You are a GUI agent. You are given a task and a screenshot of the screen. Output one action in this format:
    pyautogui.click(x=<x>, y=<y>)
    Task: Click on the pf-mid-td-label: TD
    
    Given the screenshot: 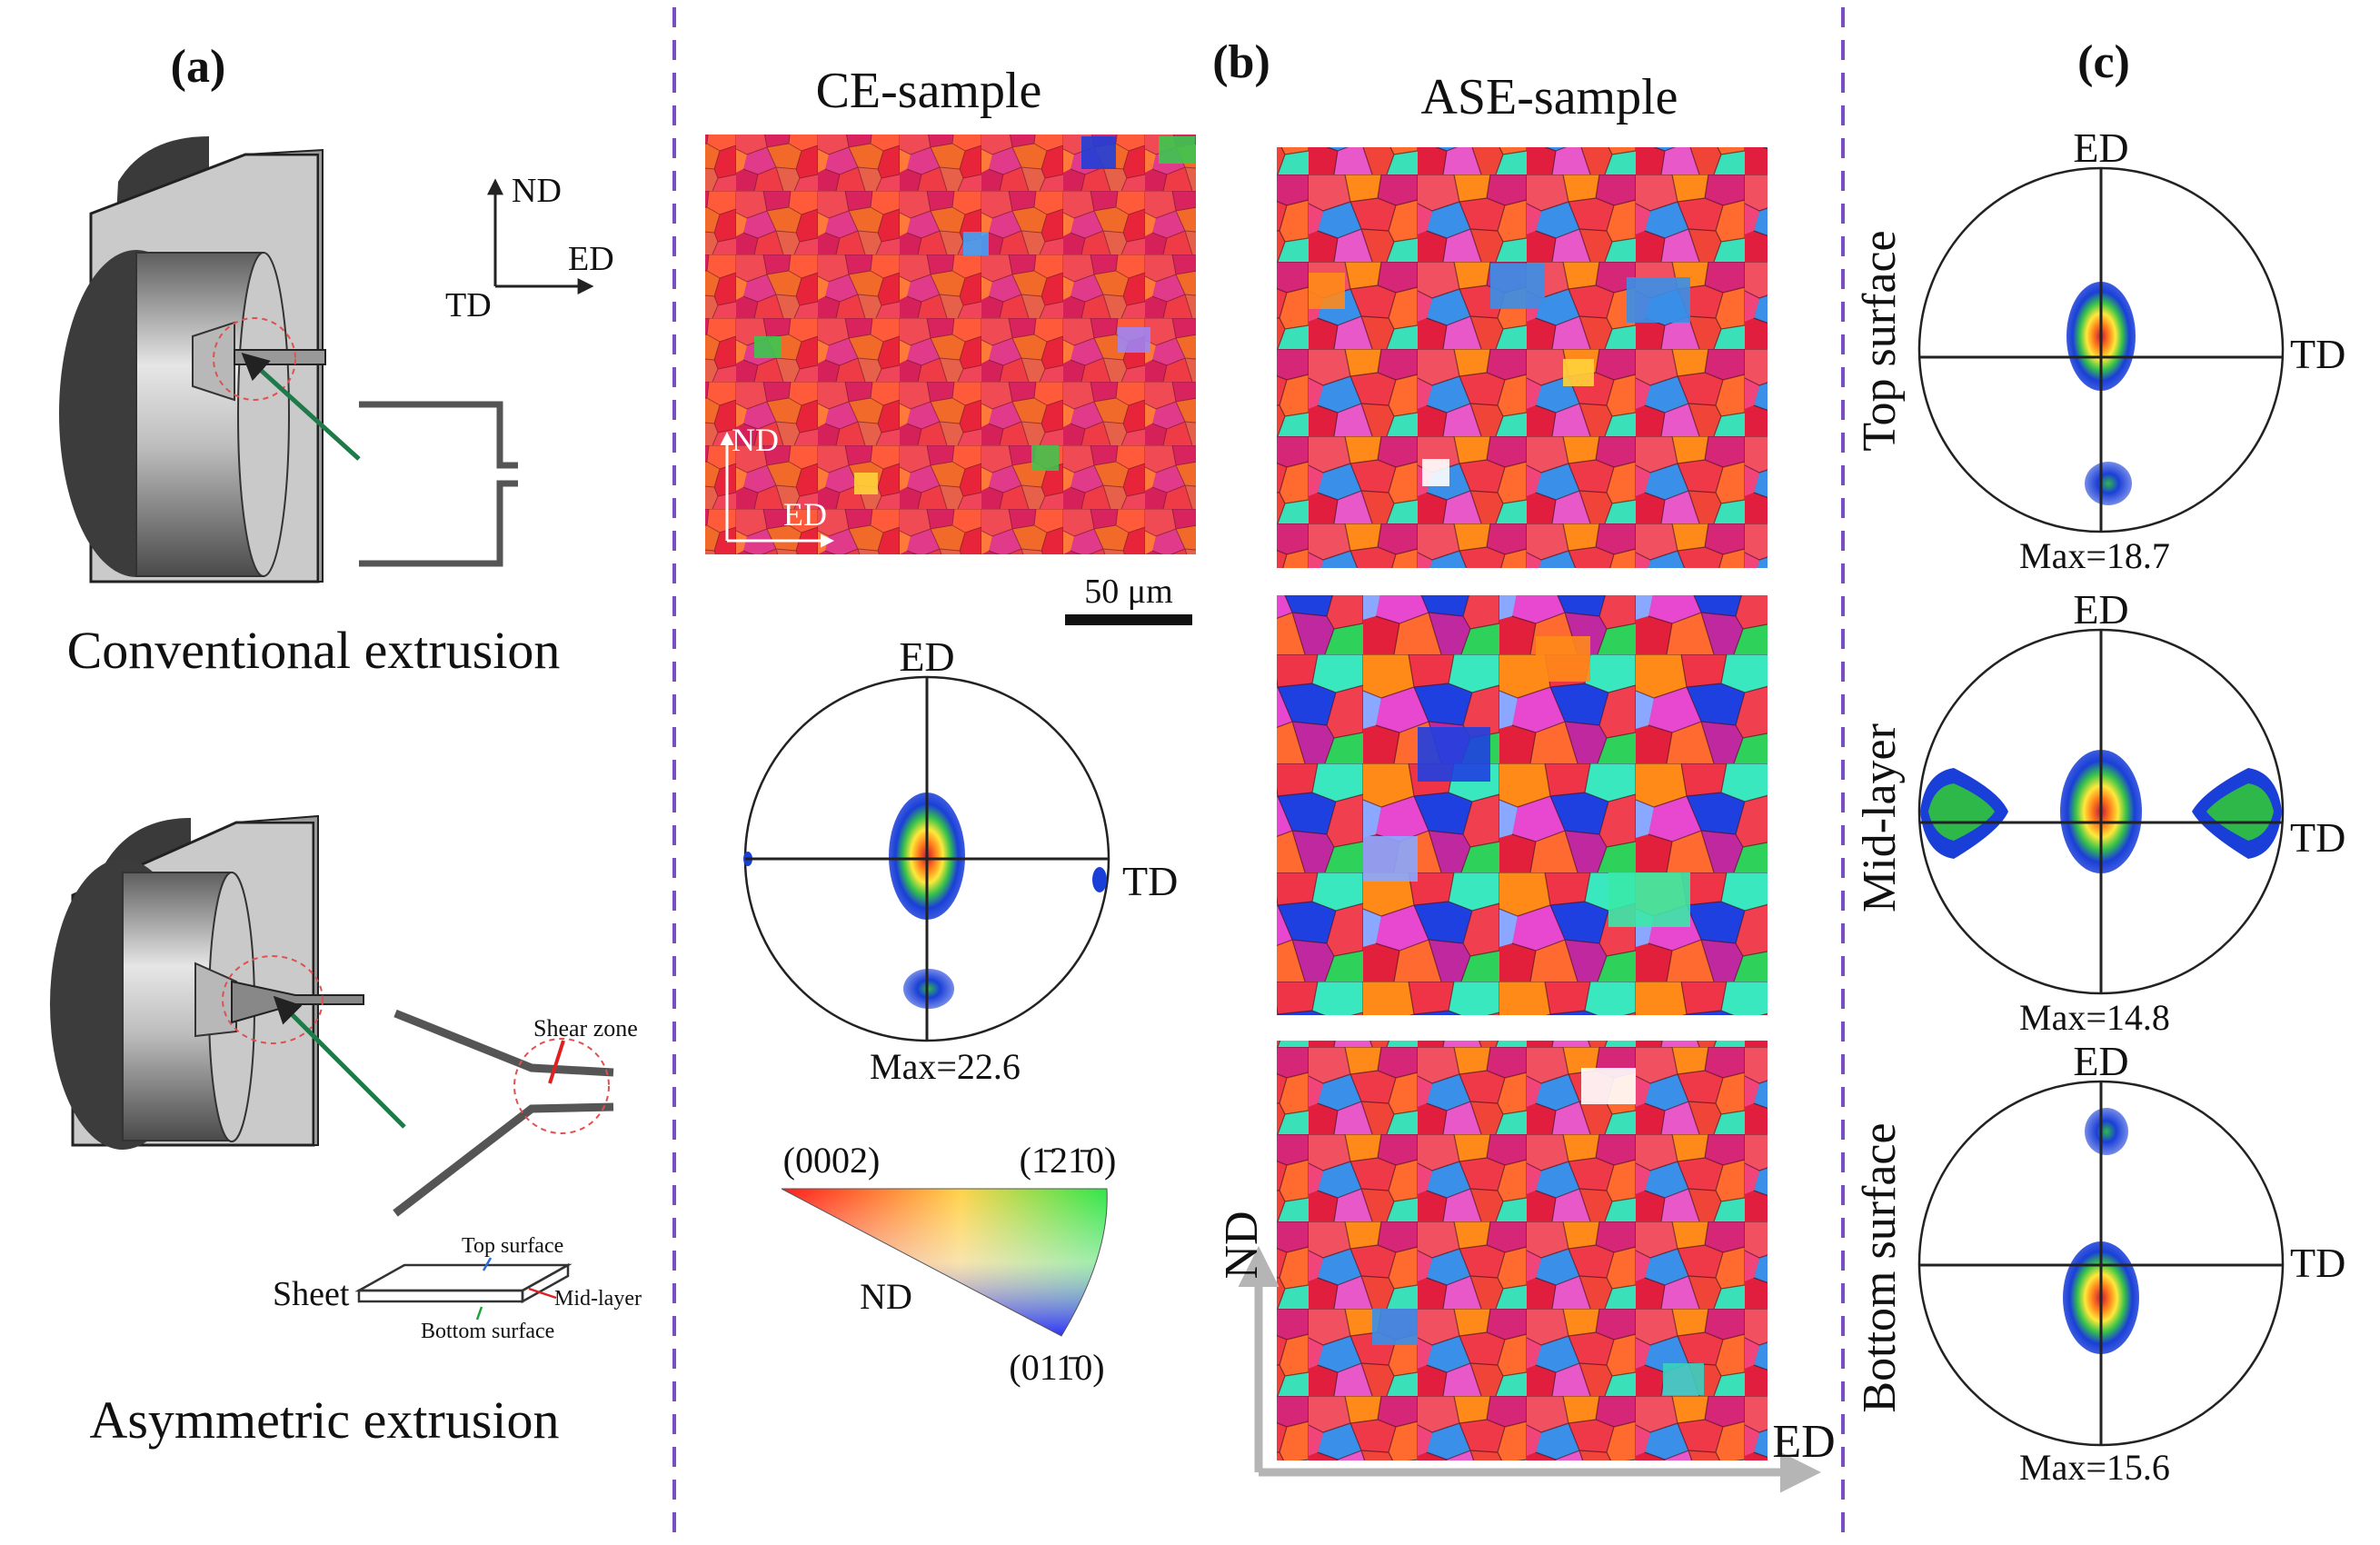 What is the action you would take?
    pyautogui.click(x=2317, y=837)
    